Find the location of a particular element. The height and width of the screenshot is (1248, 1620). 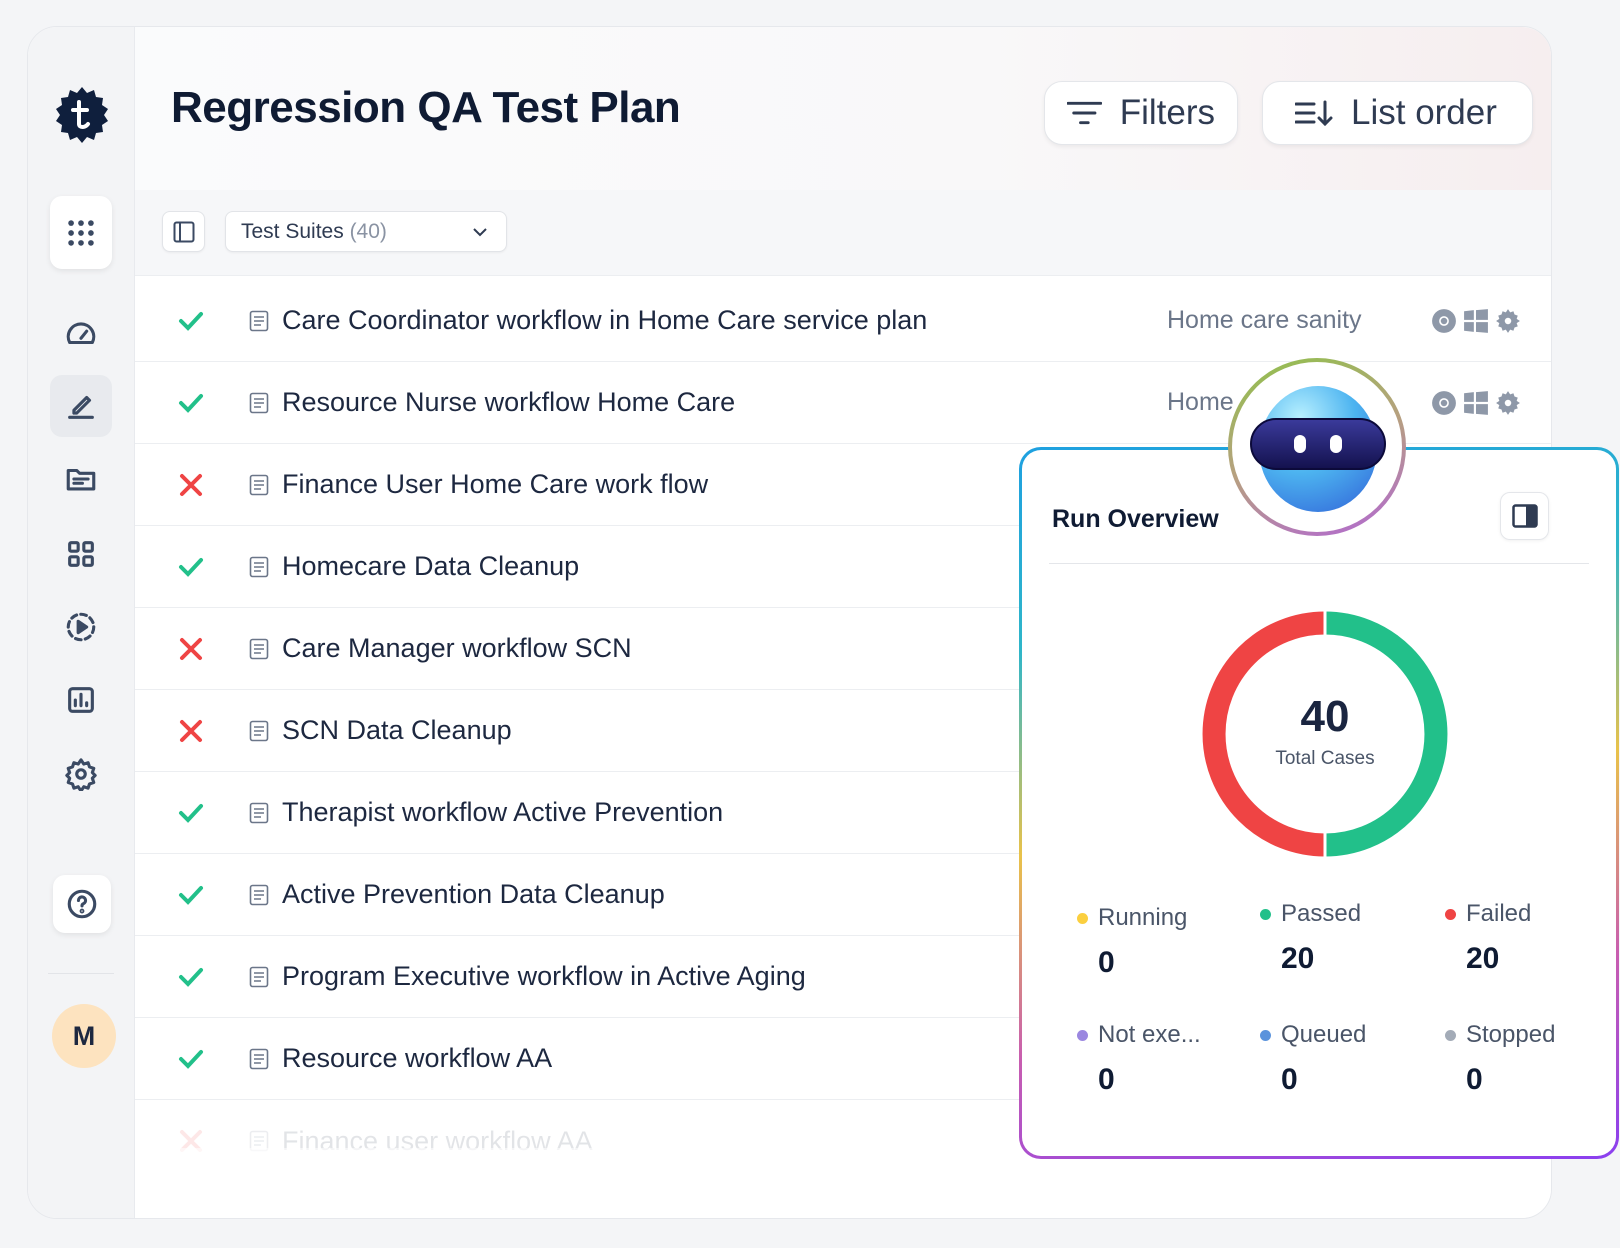

test-suites-dropdown: Test Suites (40) is located at coordinates (366, 231).